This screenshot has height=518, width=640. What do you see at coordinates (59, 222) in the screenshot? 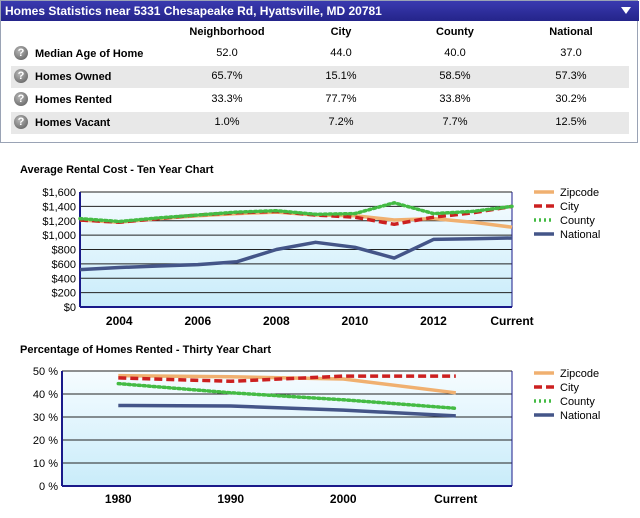
I see `y-tick-label: $1,200` at bounding box center [59, 222].